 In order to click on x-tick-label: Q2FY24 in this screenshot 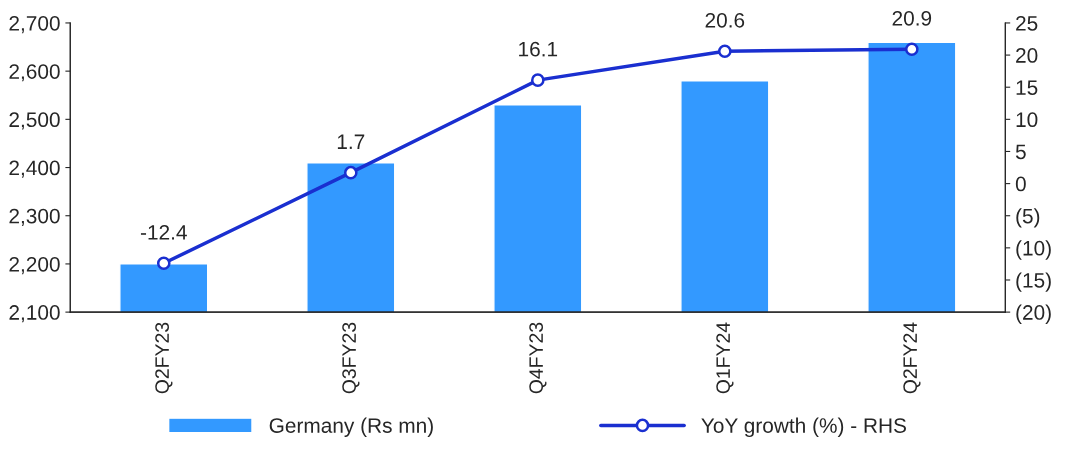, I will do `click(912, 358)`.